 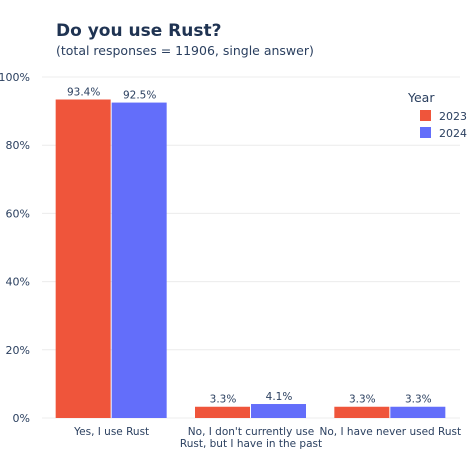 What do you see at coordinates (18, 145) in the screenshot?
I see `y-tick-label: 80%` at bounding box center [18, 145].